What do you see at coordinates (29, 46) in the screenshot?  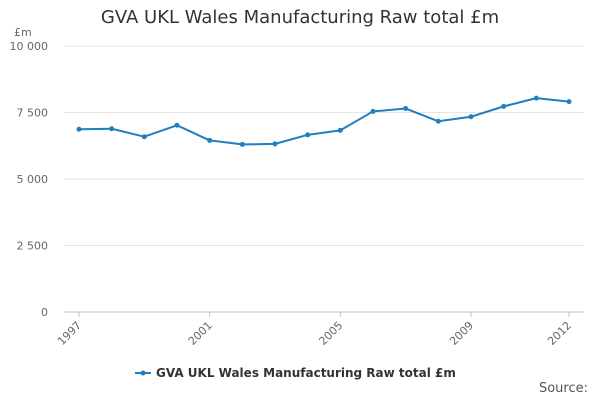 I see `y-tick-label: 10 000` at bounding box center [29, 46].